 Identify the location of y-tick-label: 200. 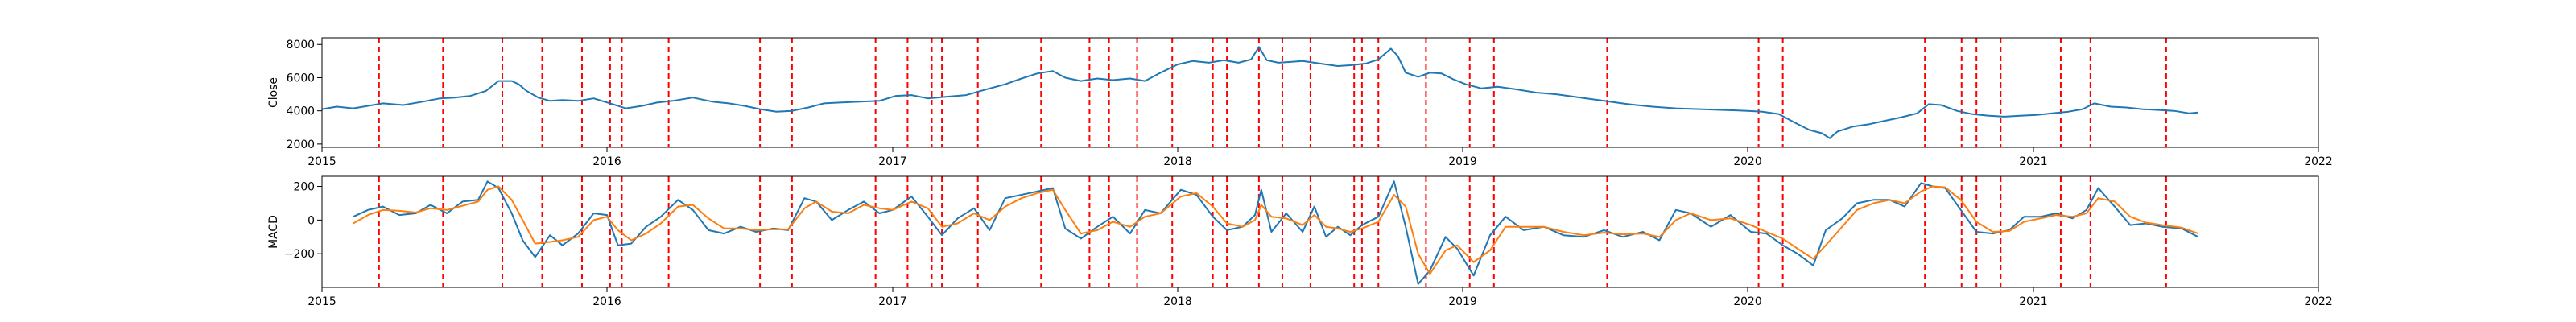
(304, 187).